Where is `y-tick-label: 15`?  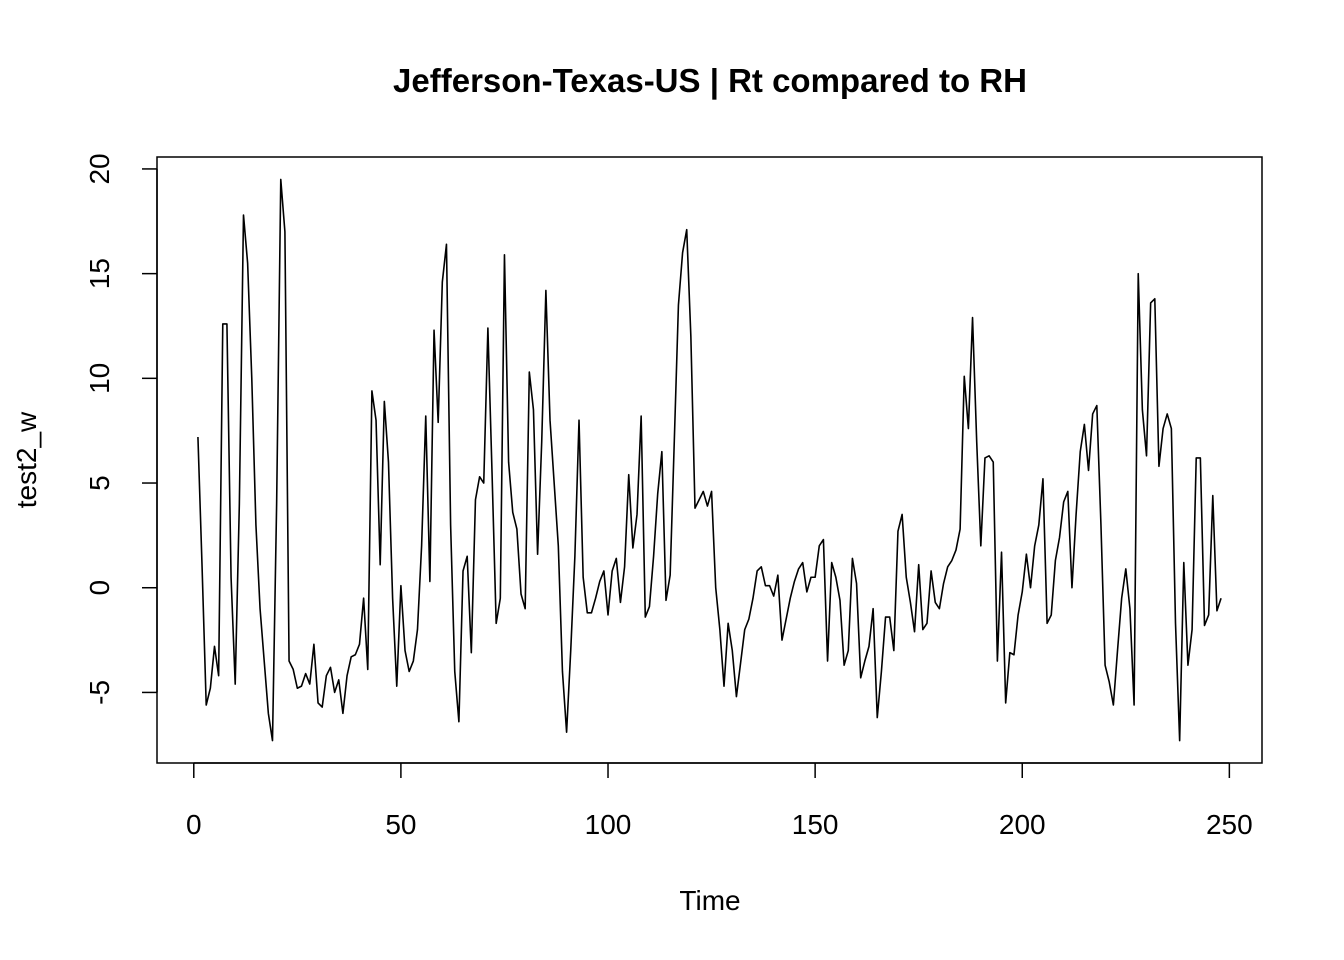 y-tick-label: 15 is located at coordinates (99, 273).